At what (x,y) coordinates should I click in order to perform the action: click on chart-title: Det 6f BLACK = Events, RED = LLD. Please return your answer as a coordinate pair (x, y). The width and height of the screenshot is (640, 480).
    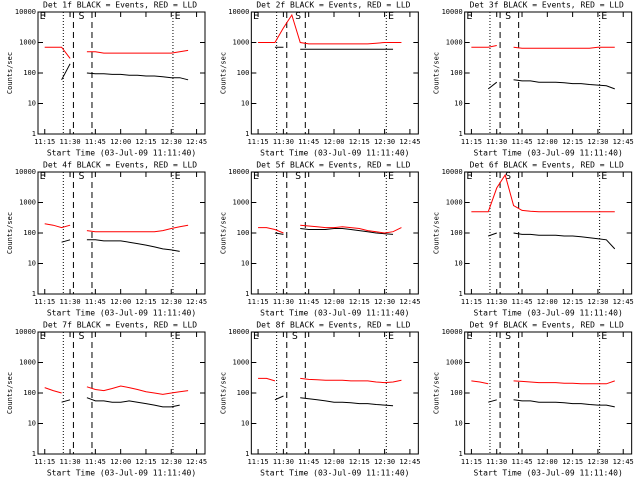
    Looking at the image, I should click on (547, 165).